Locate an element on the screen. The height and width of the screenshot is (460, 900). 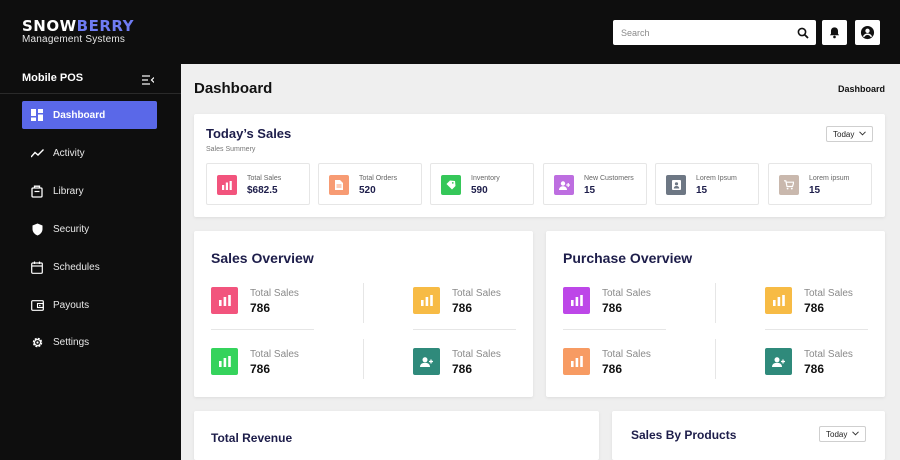
sidebar-item-label: Dashboard is located at coordinates (79, 115).